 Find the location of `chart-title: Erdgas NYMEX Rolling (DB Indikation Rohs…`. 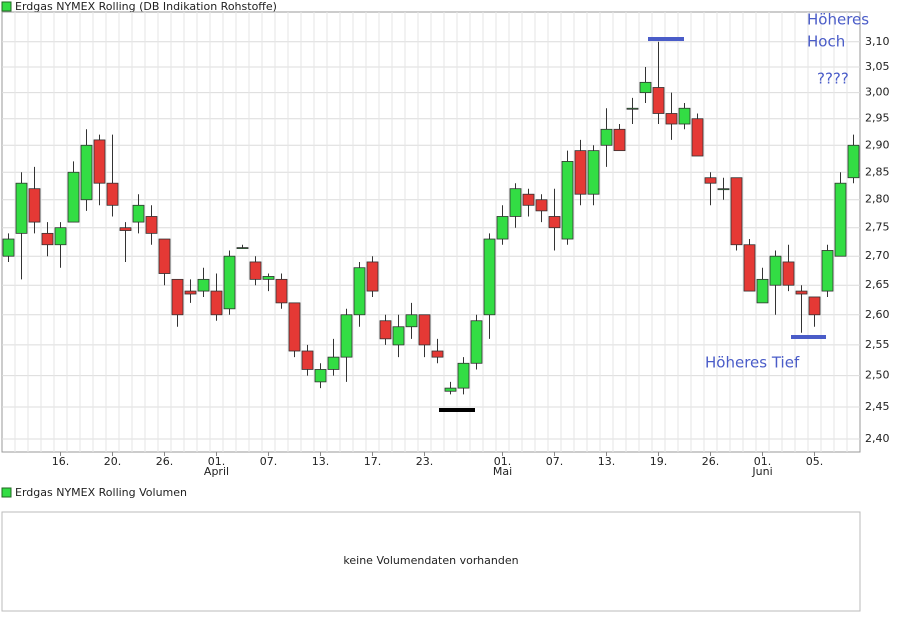

chart-title: Erdgas NYMEX Rolling (DB Indikation Rohs… is located at coordinates (146, 6).